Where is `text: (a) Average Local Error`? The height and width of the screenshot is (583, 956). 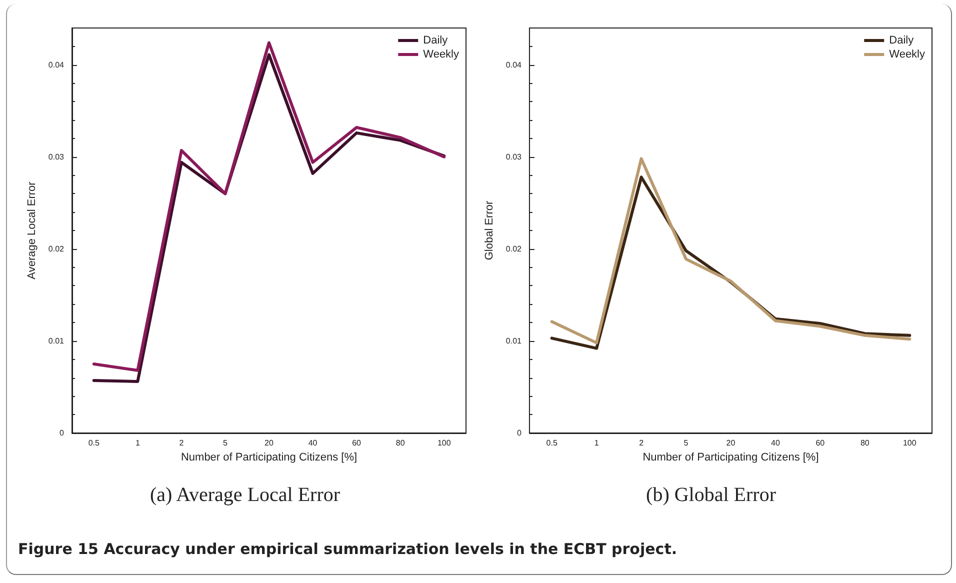
text: (a) Average Local Error is located at coordinates (245, 495).